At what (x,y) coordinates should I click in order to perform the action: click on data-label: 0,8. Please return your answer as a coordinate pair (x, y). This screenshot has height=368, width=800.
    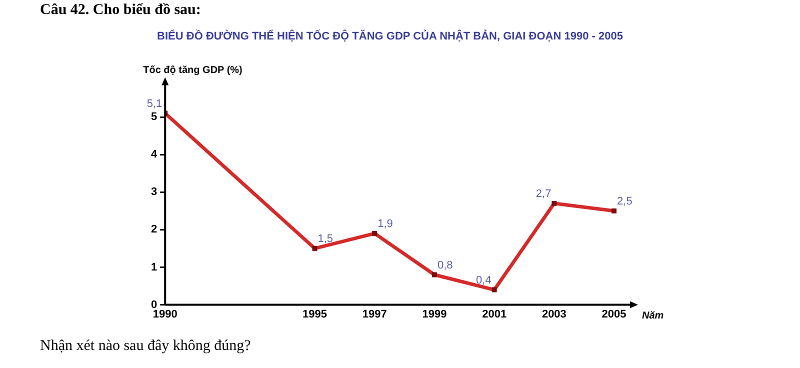
    Looking at the image, I should click on (445, 265).